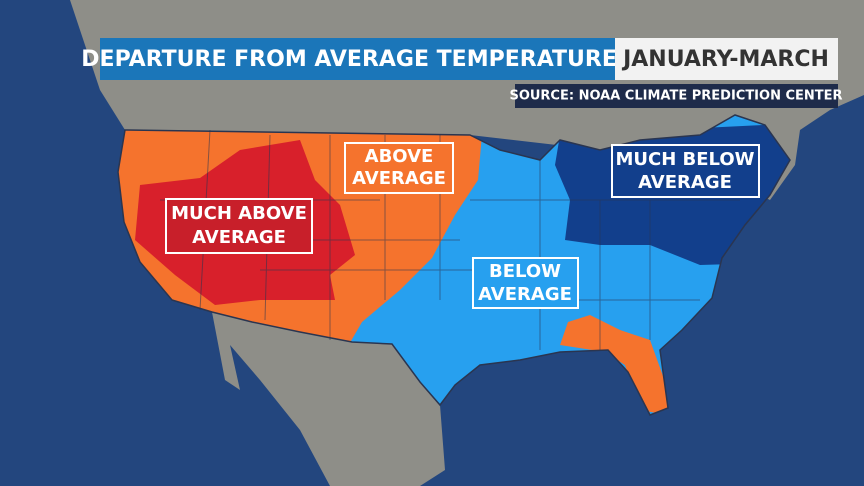  What do you see at coordinates (328, 399) in the screenshot?
I see `mexico` at bounding box center [328, 399].